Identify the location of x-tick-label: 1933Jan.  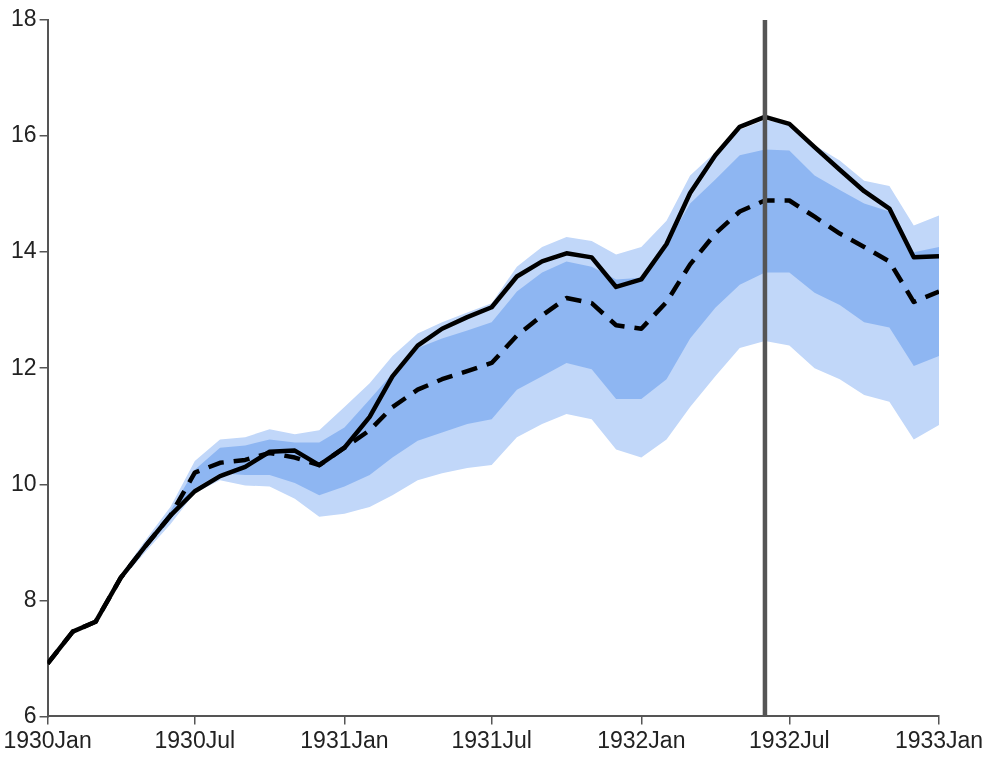
(939, 739).